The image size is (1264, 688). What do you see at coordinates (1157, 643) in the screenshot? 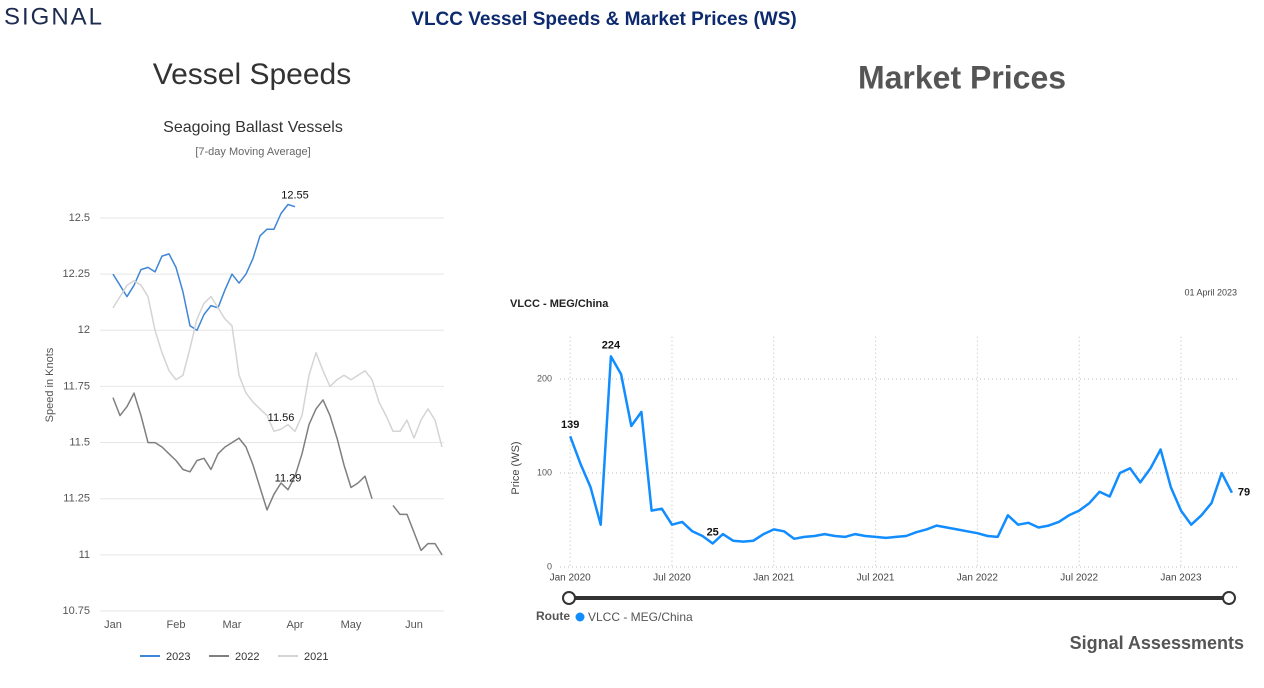
I see `footer: Signal Assessments` at bounding box center [1157, 643].